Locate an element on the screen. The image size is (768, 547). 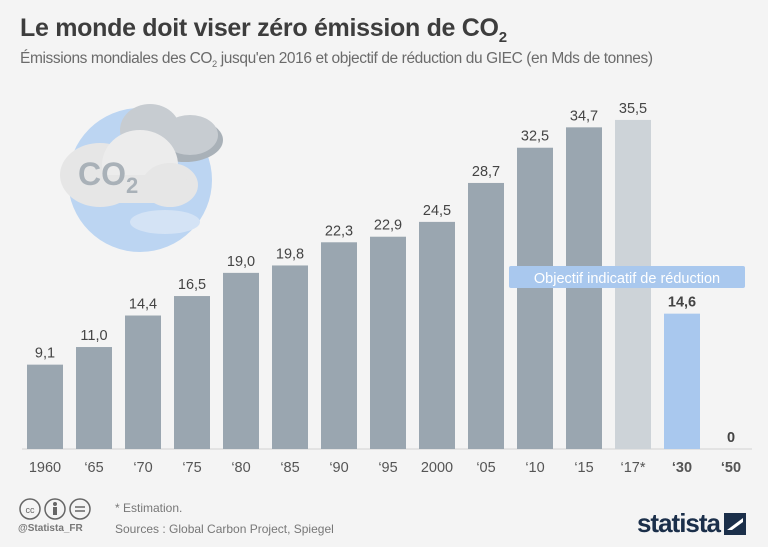
data-label: 9,1 is located at coordinates (45, 354).